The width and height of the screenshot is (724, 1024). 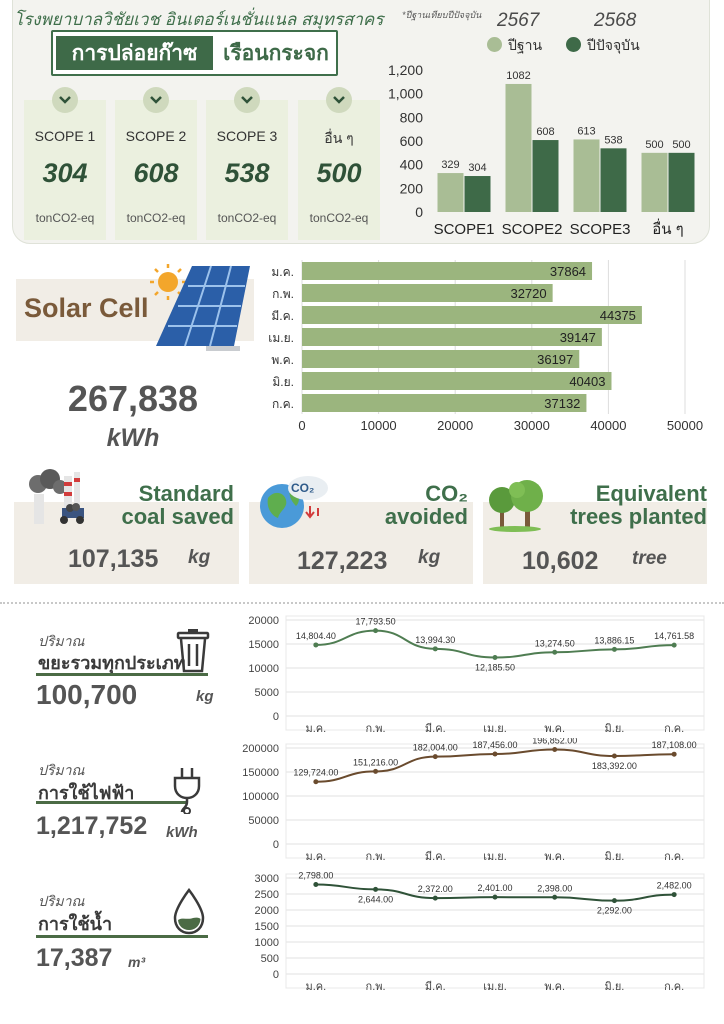 What do you see at coordinates (339, 138) in the screenshot?
I see `scope-name: อื่น ๆ` at bounding box center [339, 138].